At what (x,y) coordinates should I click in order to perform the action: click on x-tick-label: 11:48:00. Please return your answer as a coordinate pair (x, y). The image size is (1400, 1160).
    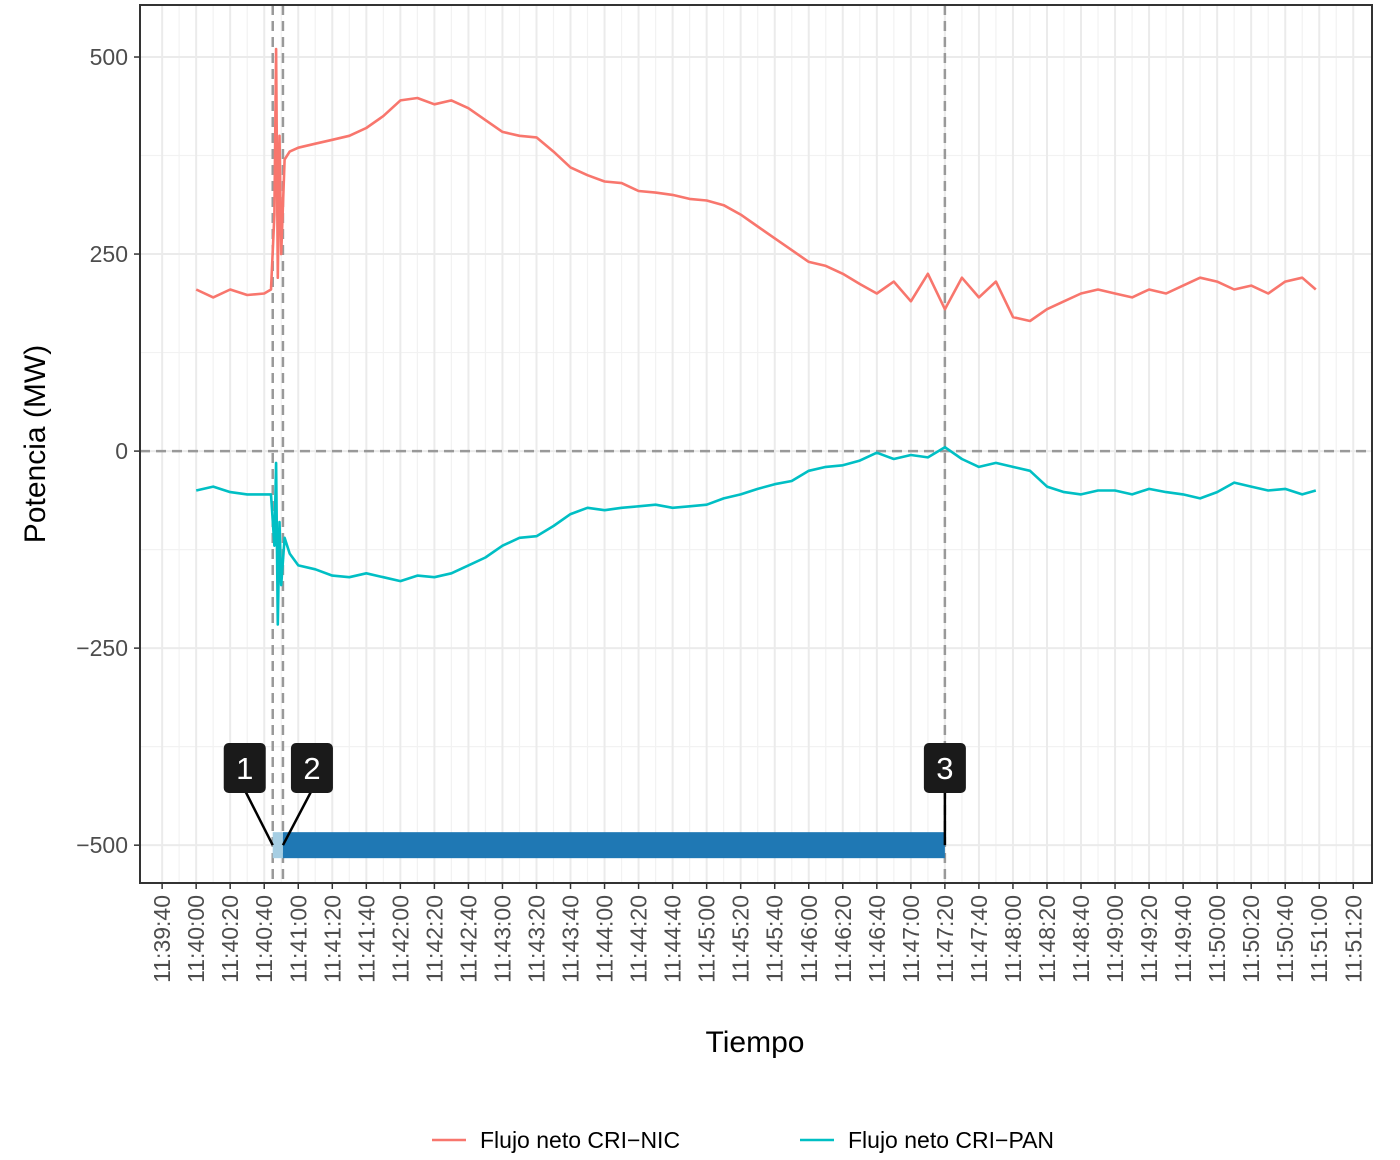
    Looking at the image, I should click on (1013, 939).